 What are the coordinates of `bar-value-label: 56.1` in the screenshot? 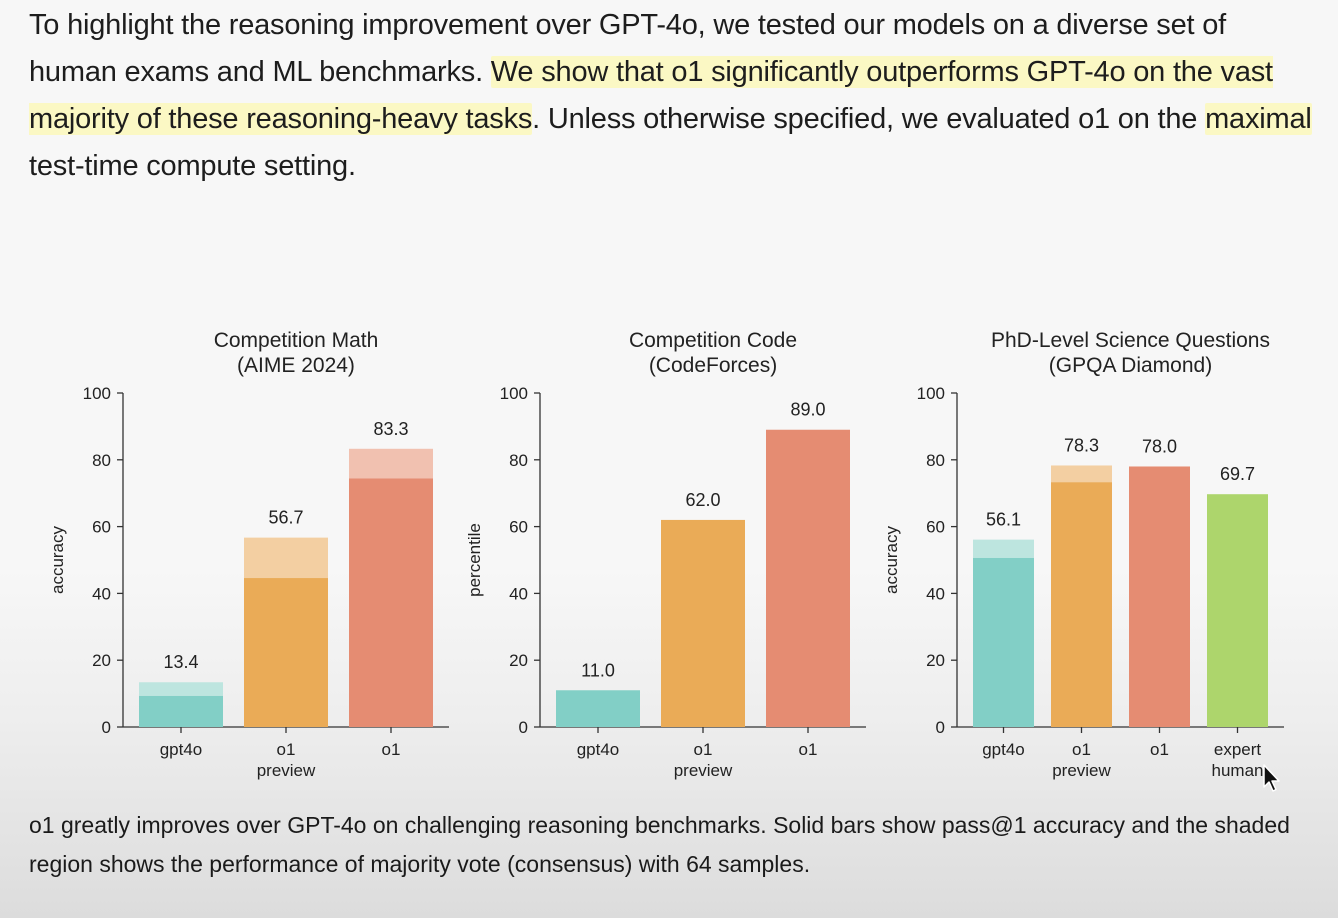 It's located at (1003, 520).